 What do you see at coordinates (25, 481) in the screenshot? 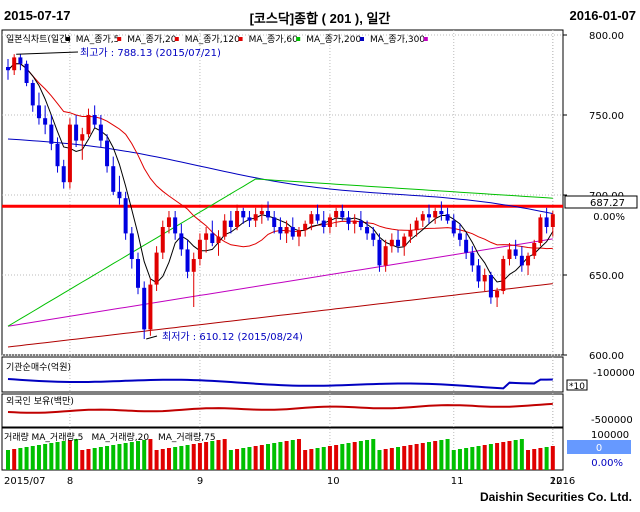
I see `x-axis-label: 2015/07` at bounding box center [25, 481].